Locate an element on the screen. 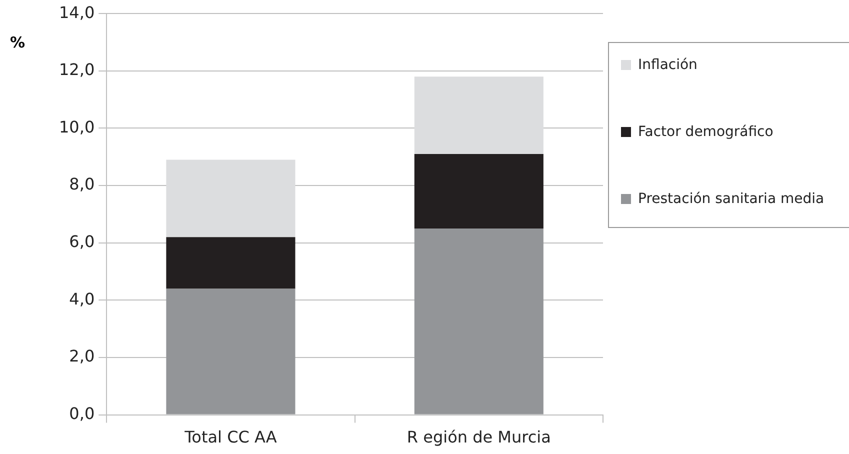  legend-label: Factor demográfico is located at coordinates (706, 132).